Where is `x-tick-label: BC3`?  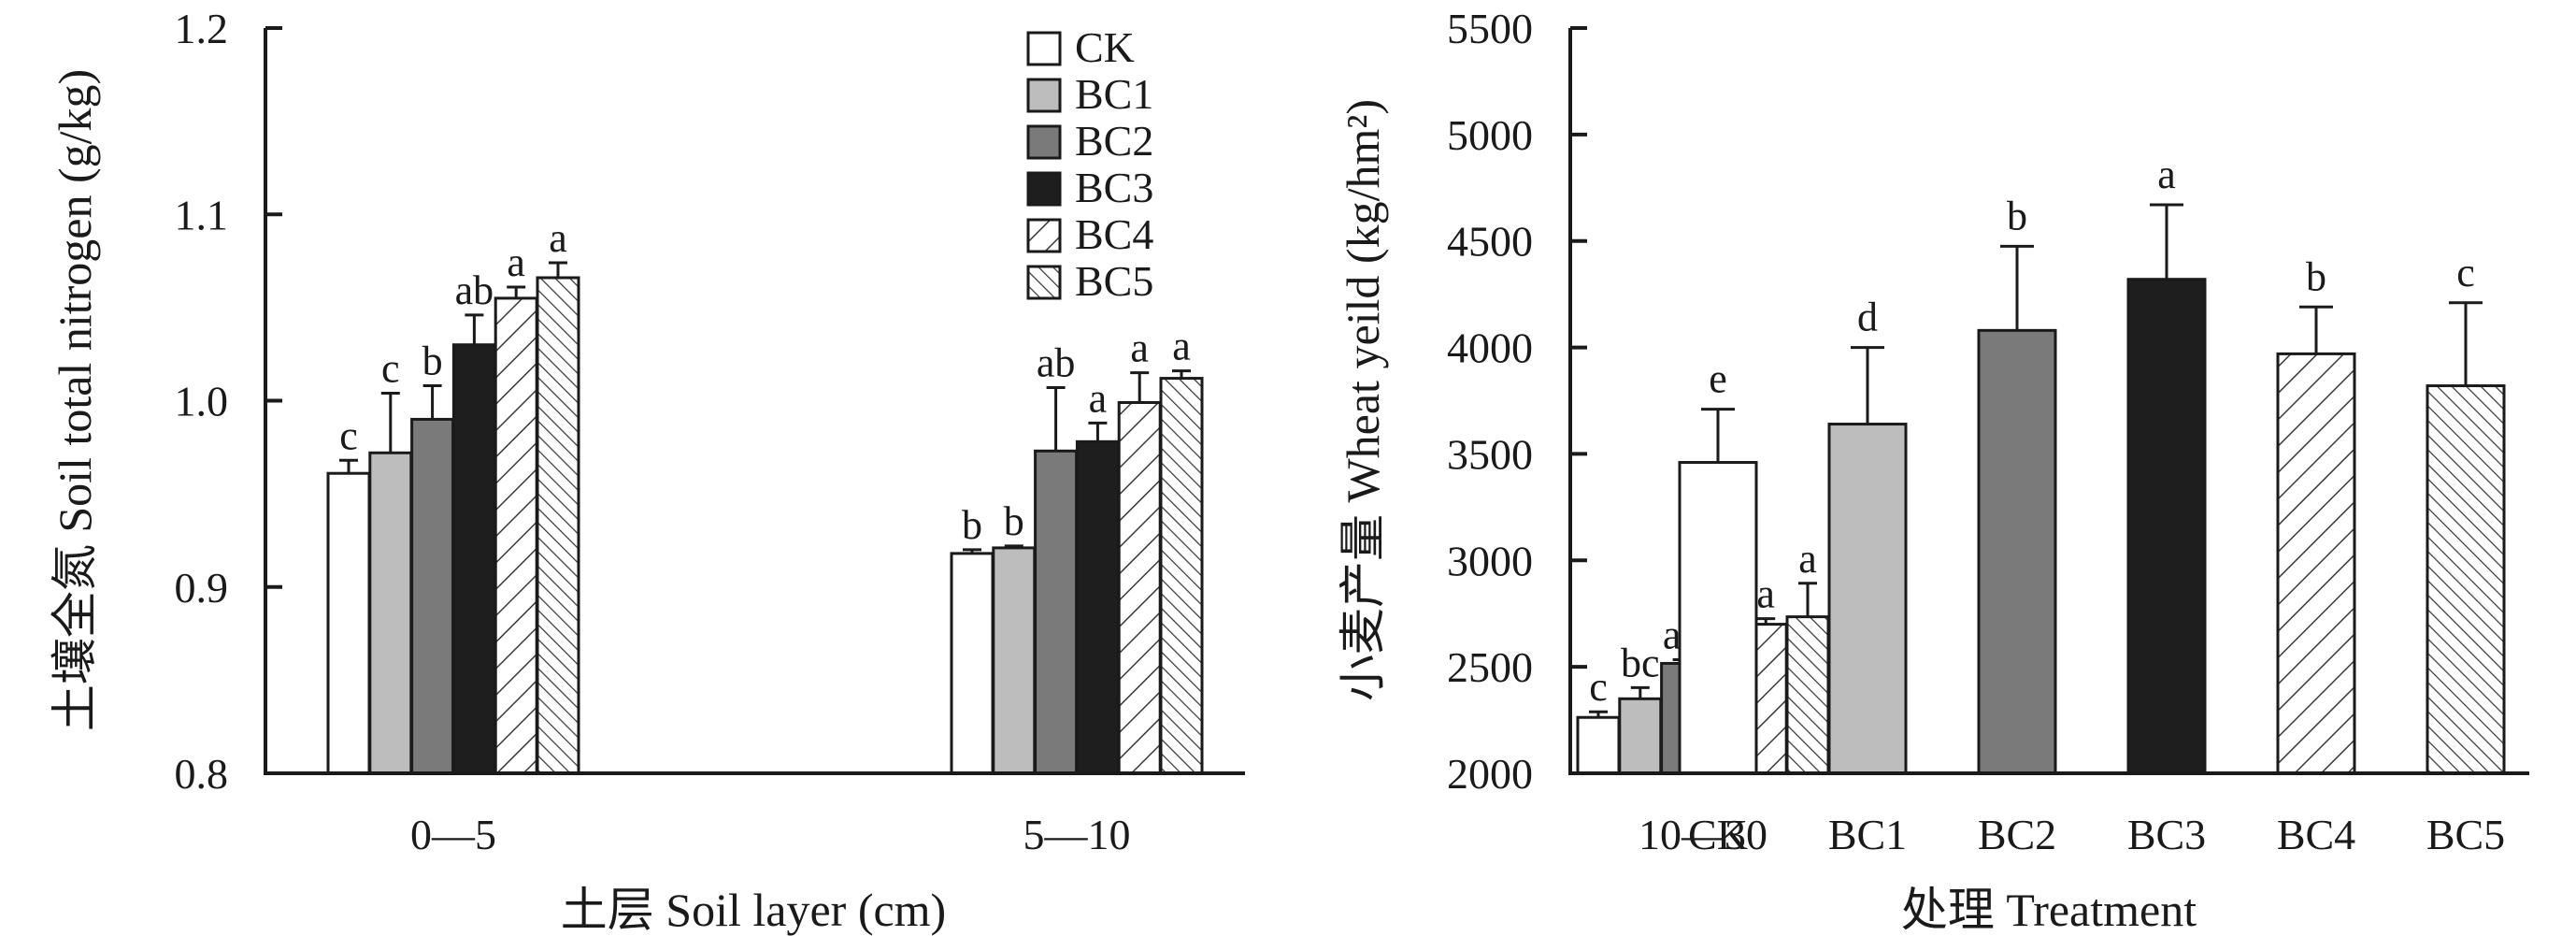 x-tick-label: BC3 is located at coordinates (2166, 834).